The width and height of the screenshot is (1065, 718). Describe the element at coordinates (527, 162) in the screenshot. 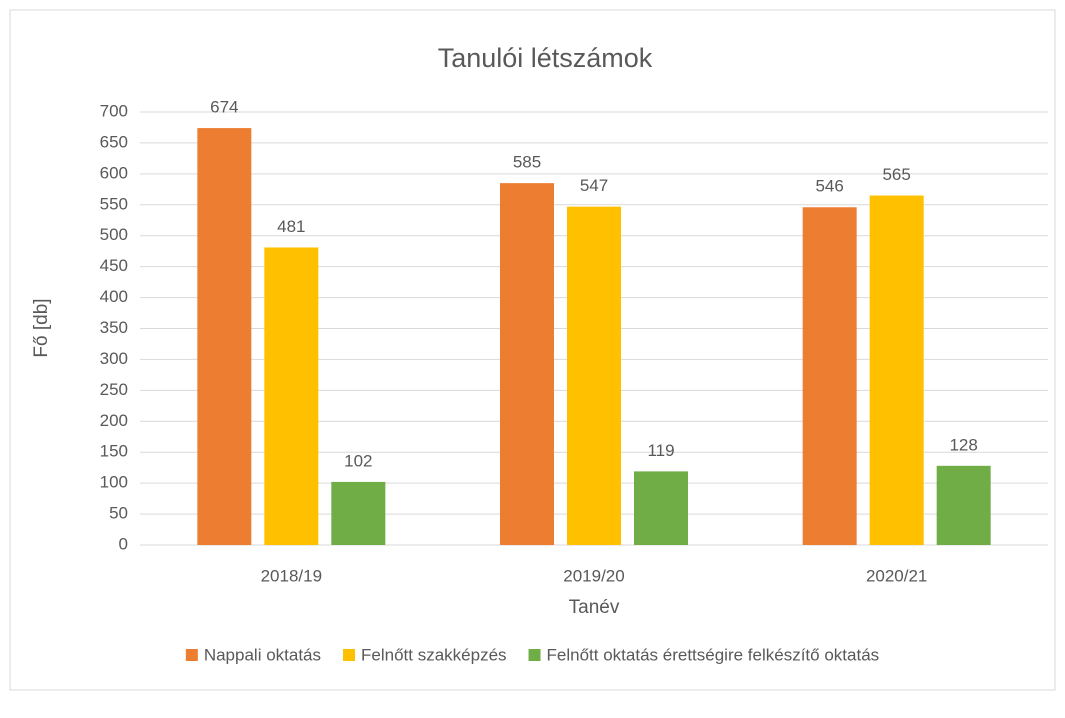

I see `data-label: 585` at that location.